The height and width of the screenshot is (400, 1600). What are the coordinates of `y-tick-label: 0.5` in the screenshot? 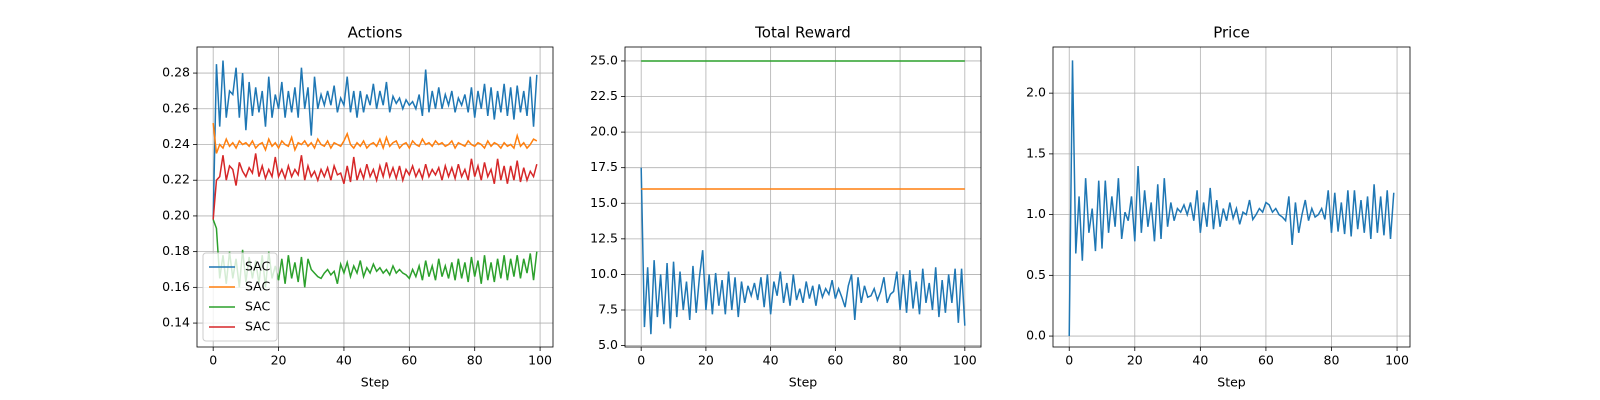 It's located at (1036, 274).